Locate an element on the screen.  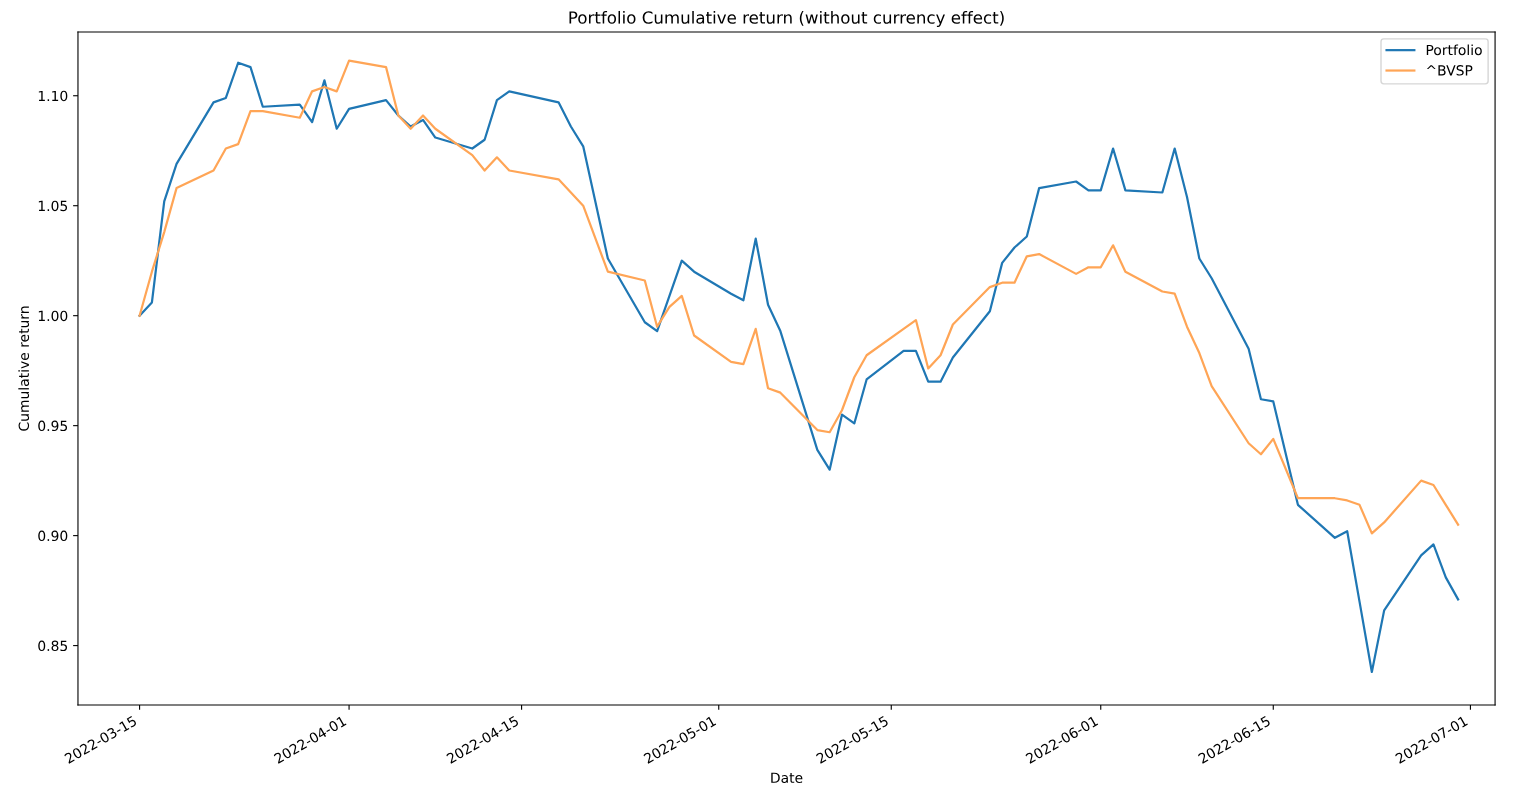
chart-title: Portfolio Cumulative return (without currency effect) is located at coordinates (786, 19).